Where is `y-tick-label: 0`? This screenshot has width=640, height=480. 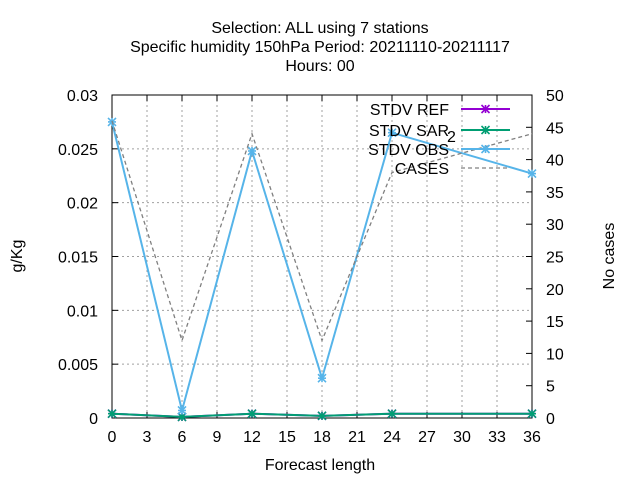
y-tick-label: 0 is located at coordinates (93, 419).